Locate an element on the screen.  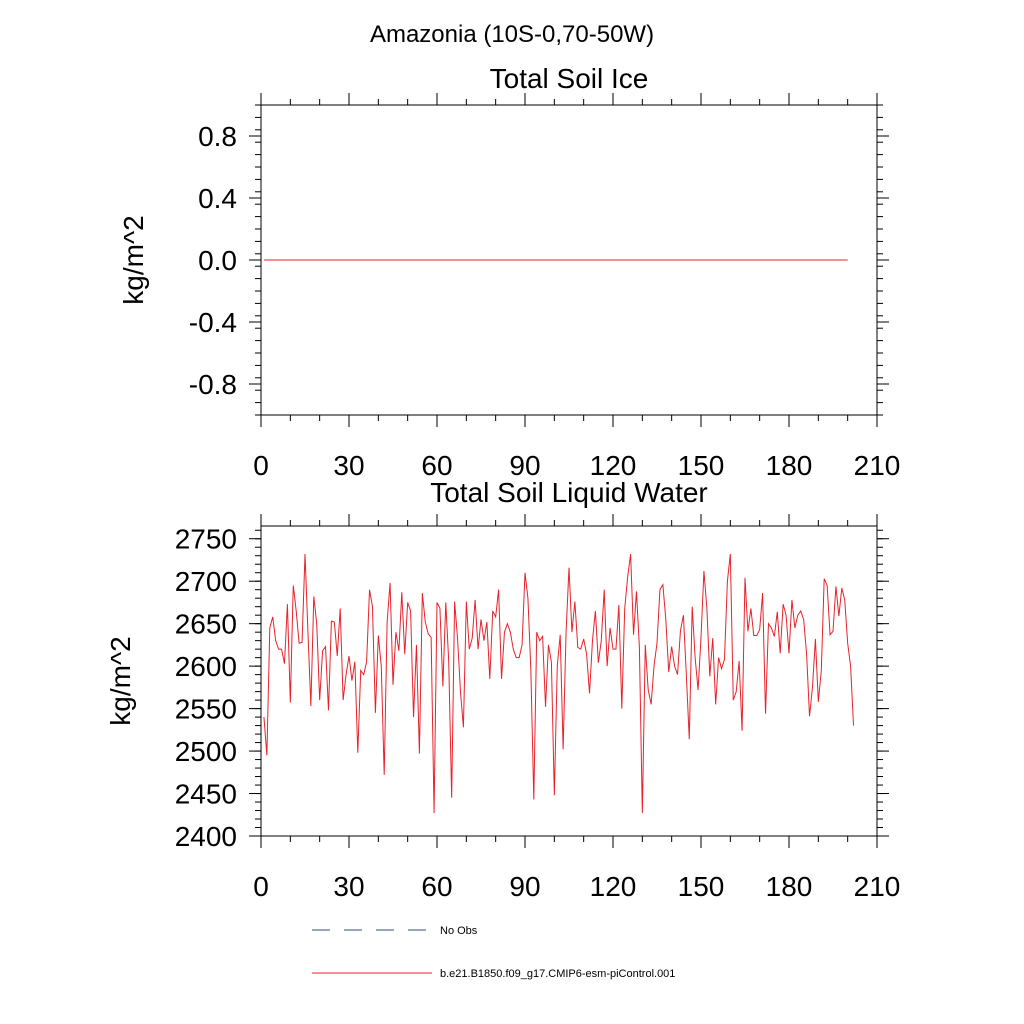
y-tick-label: 0.8 is located at coordinates (217, 136).